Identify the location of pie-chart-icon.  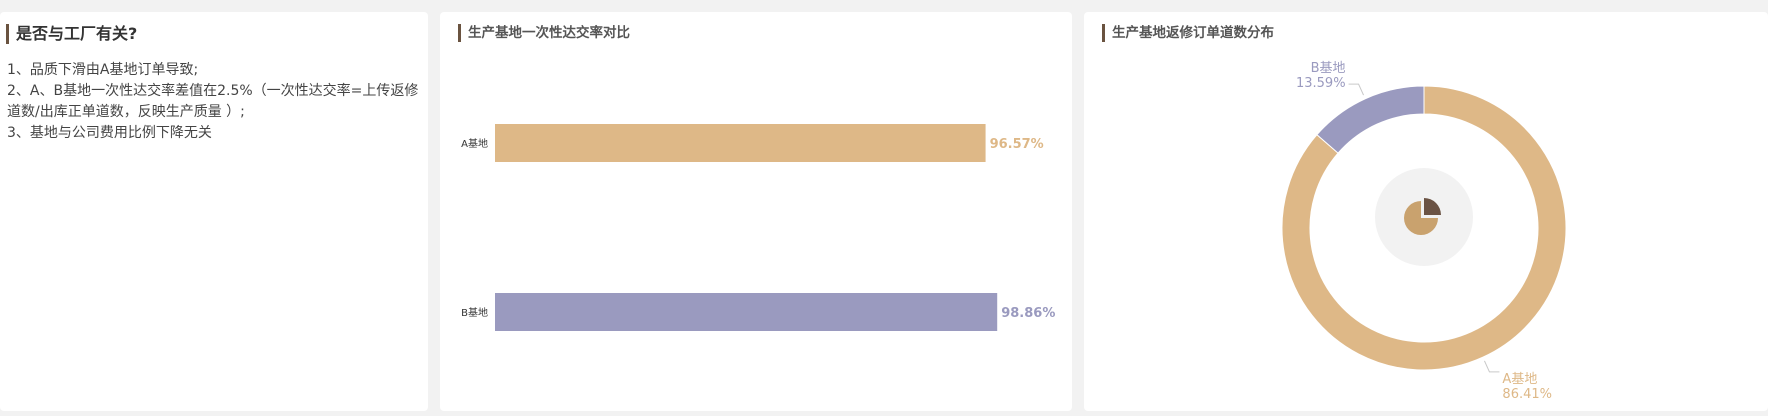
(1422, 216).